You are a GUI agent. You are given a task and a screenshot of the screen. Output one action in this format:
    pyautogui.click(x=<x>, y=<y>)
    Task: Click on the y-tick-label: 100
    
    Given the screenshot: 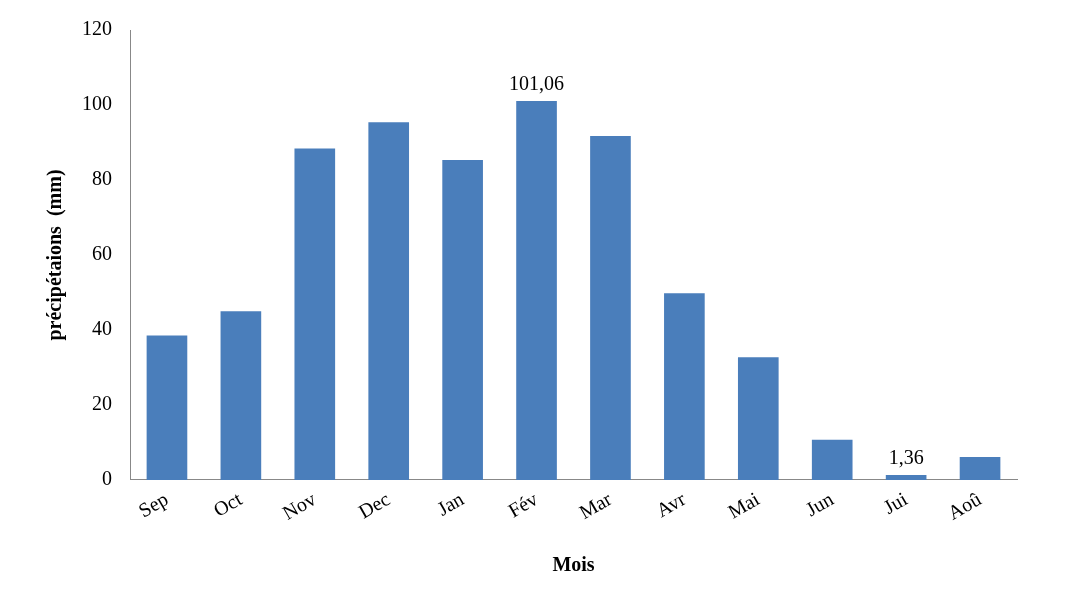 What is the action you would take?
    pyautogui.click(x=97, y=103)
    